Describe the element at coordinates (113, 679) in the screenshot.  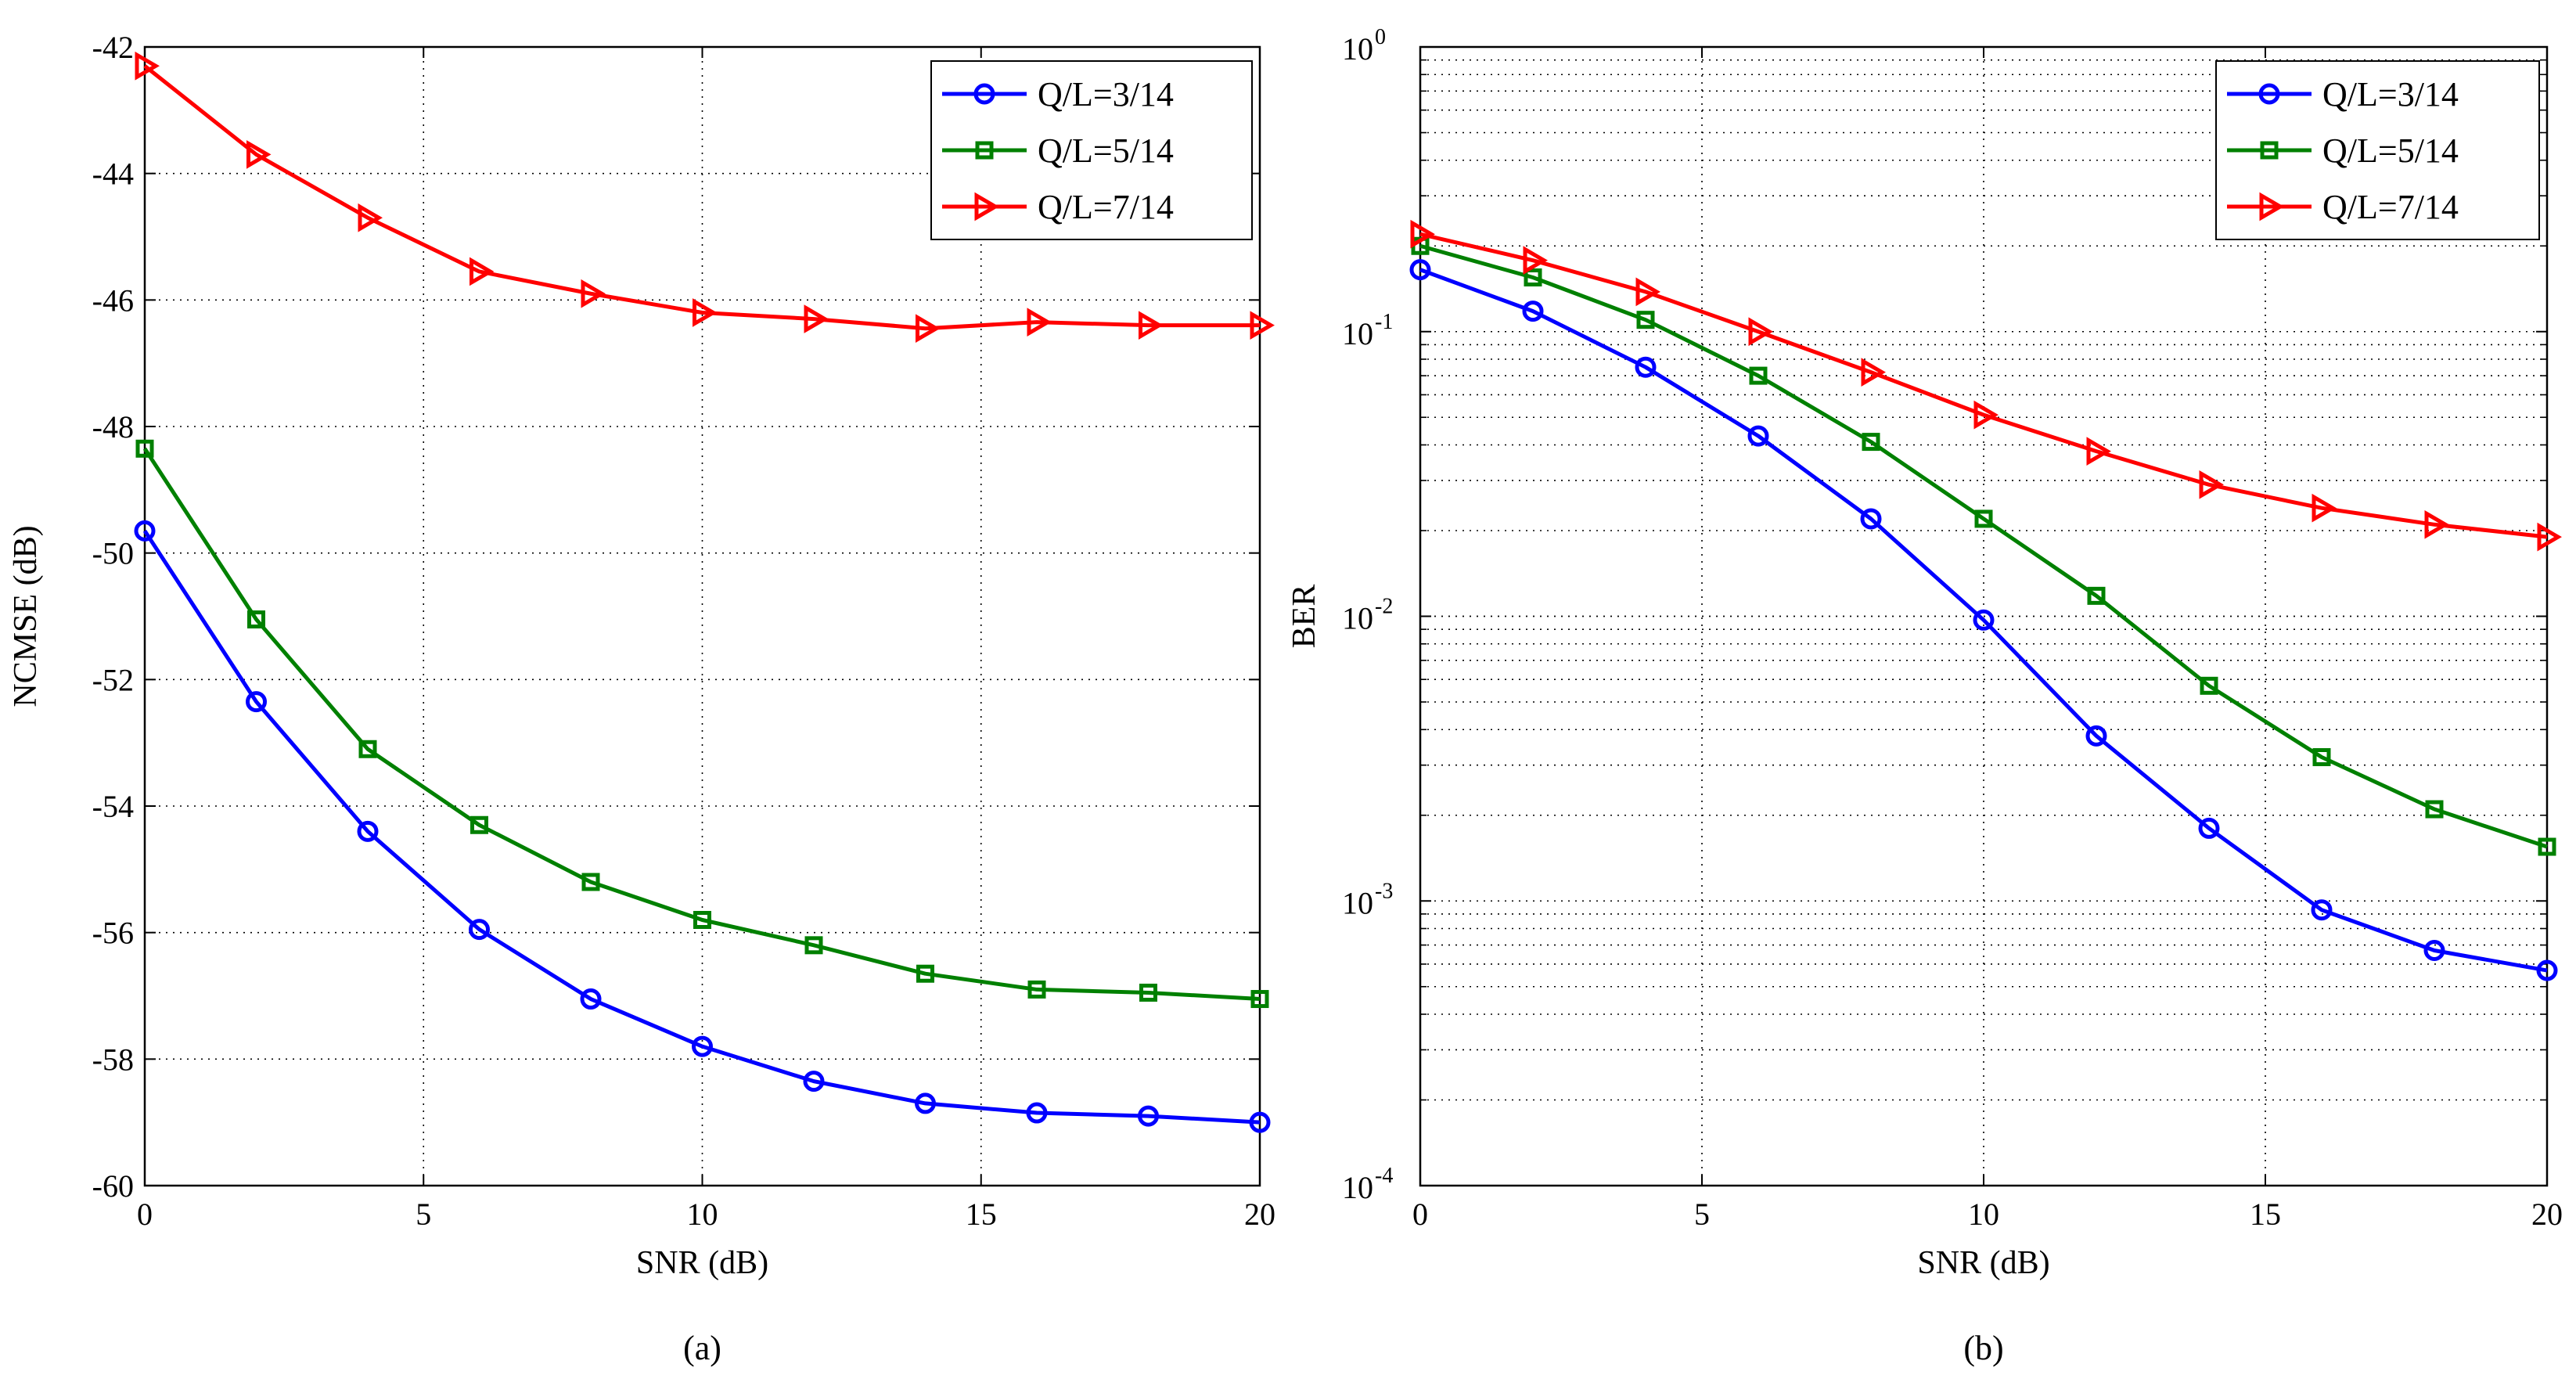
I see `y-tick-label: -52` at that location.